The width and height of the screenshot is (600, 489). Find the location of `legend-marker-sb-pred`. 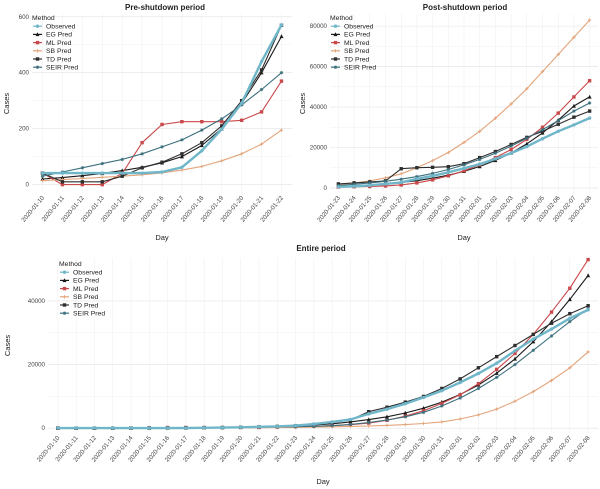

legend-marker-sb-pred is located at coordinates (37, 51).